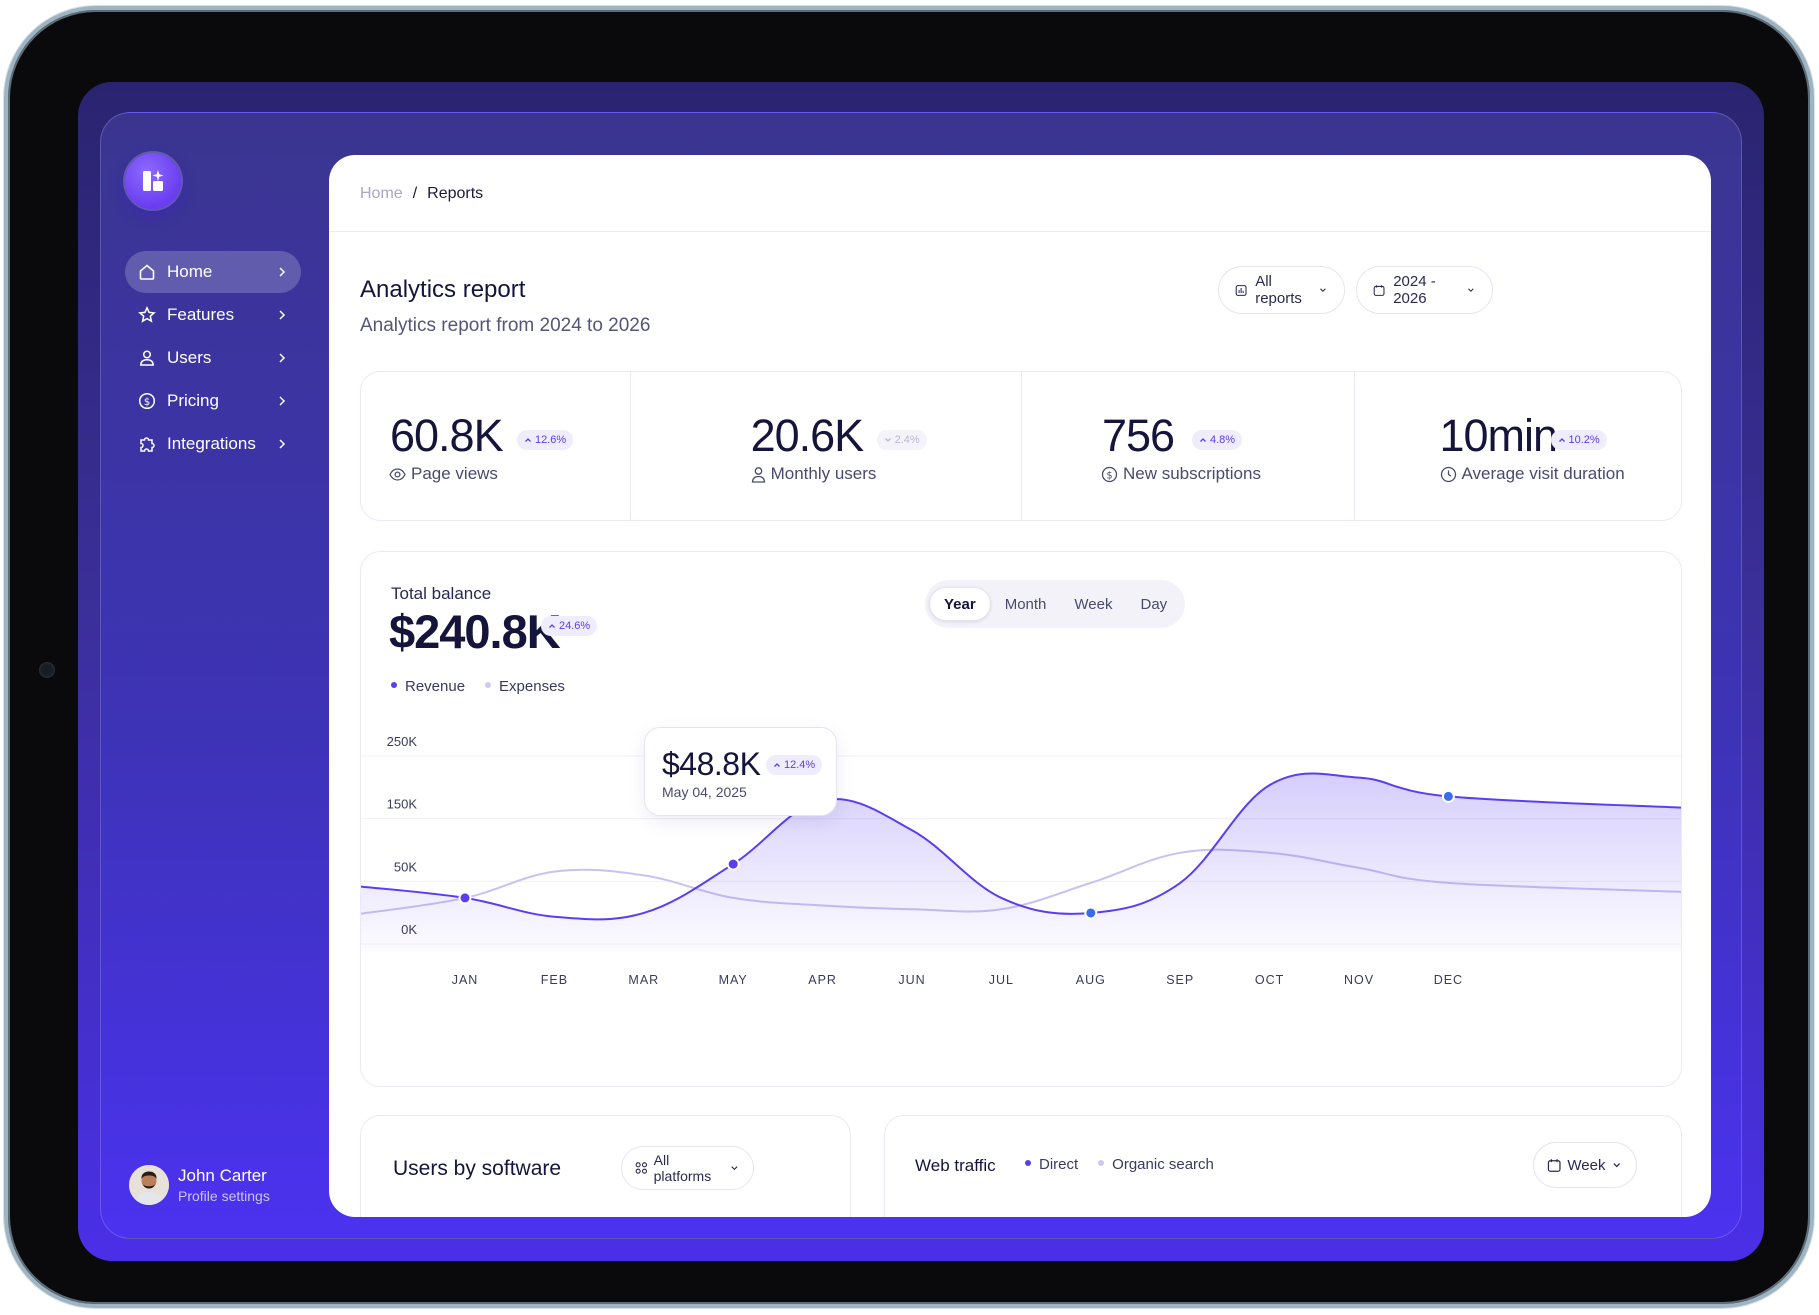 Image resolution: width=1819 pixels, height=1315 pixels. I want to click on stat-label: Average visit duration, so click(1532, 474).